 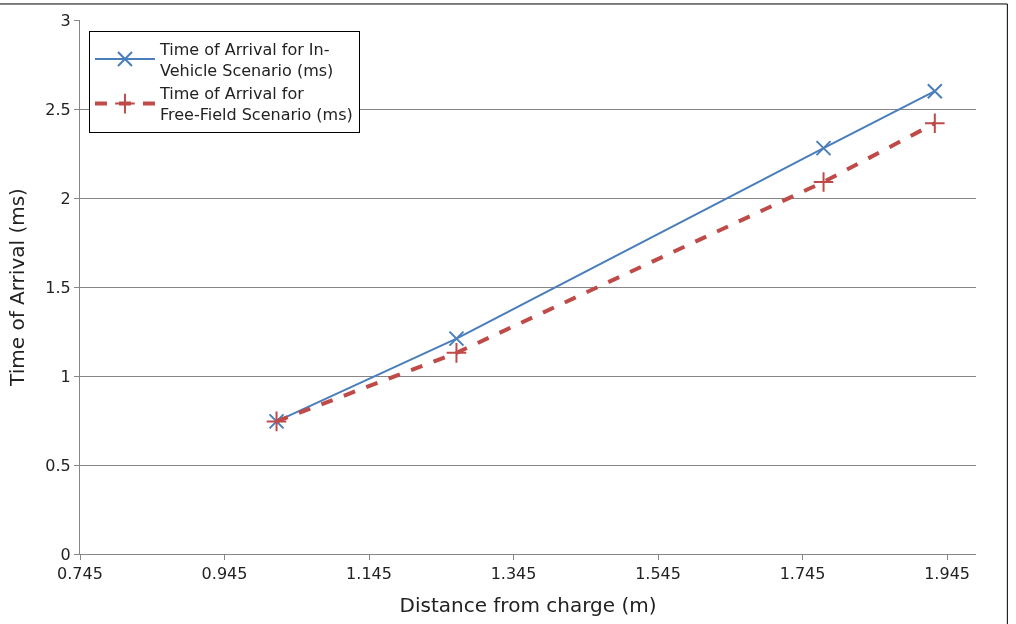 What do you see at coordinates (65, 20) in the screenshot?
I see `y-tick-label: 3` at bounding box center [65, 20].